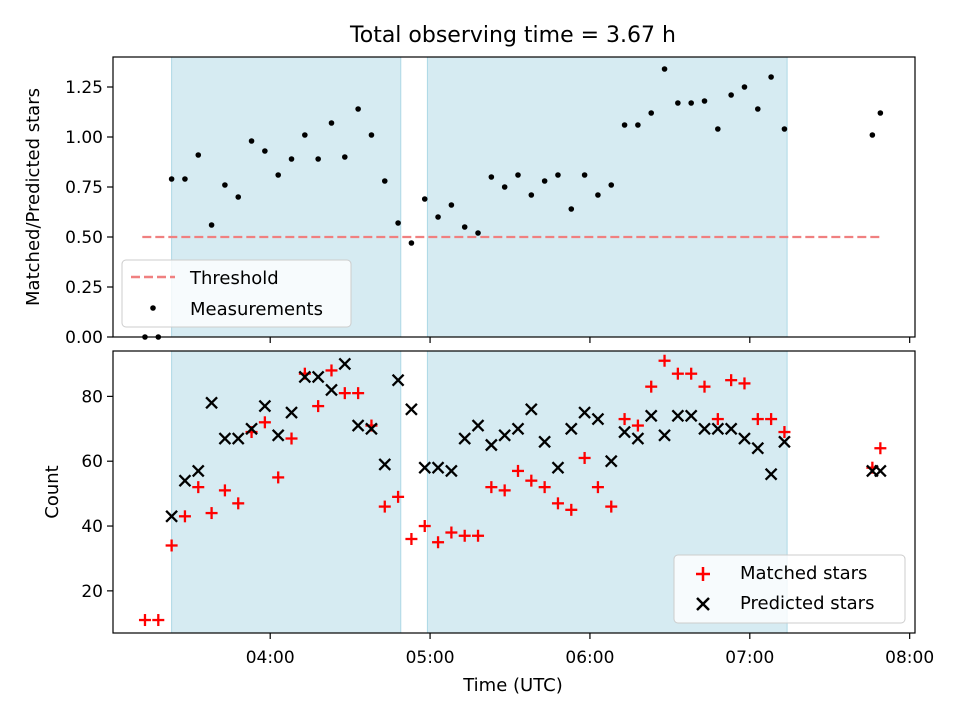 Image resolution: width=960 pixels, height=720 pixels. What do you see at coordinates (234, 278) in the screenshot?
I see `legend-threshold-label: Threshold` at bounding box center [234, 278].